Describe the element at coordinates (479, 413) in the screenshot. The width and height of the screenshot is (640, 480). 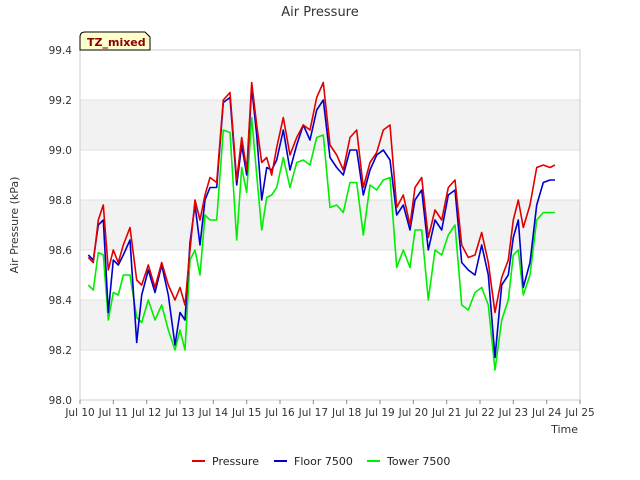
I see `x-tick-label: Jul 22` at that location.